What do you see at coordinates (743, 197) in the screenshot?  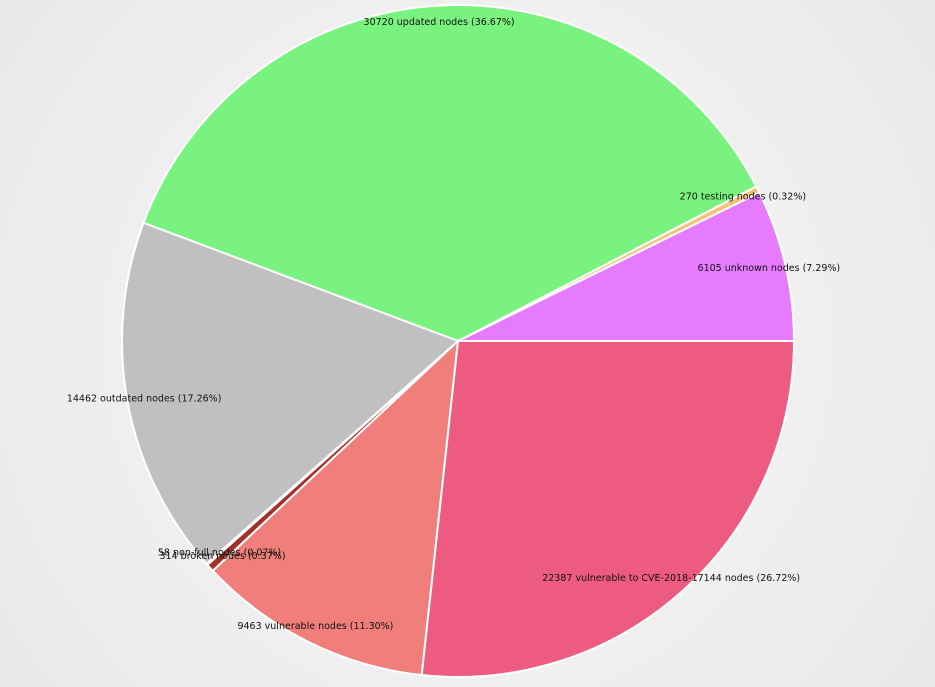 I see `slice-label: 270 testing nodes (0.32%)` at bounding box center [743, 197].